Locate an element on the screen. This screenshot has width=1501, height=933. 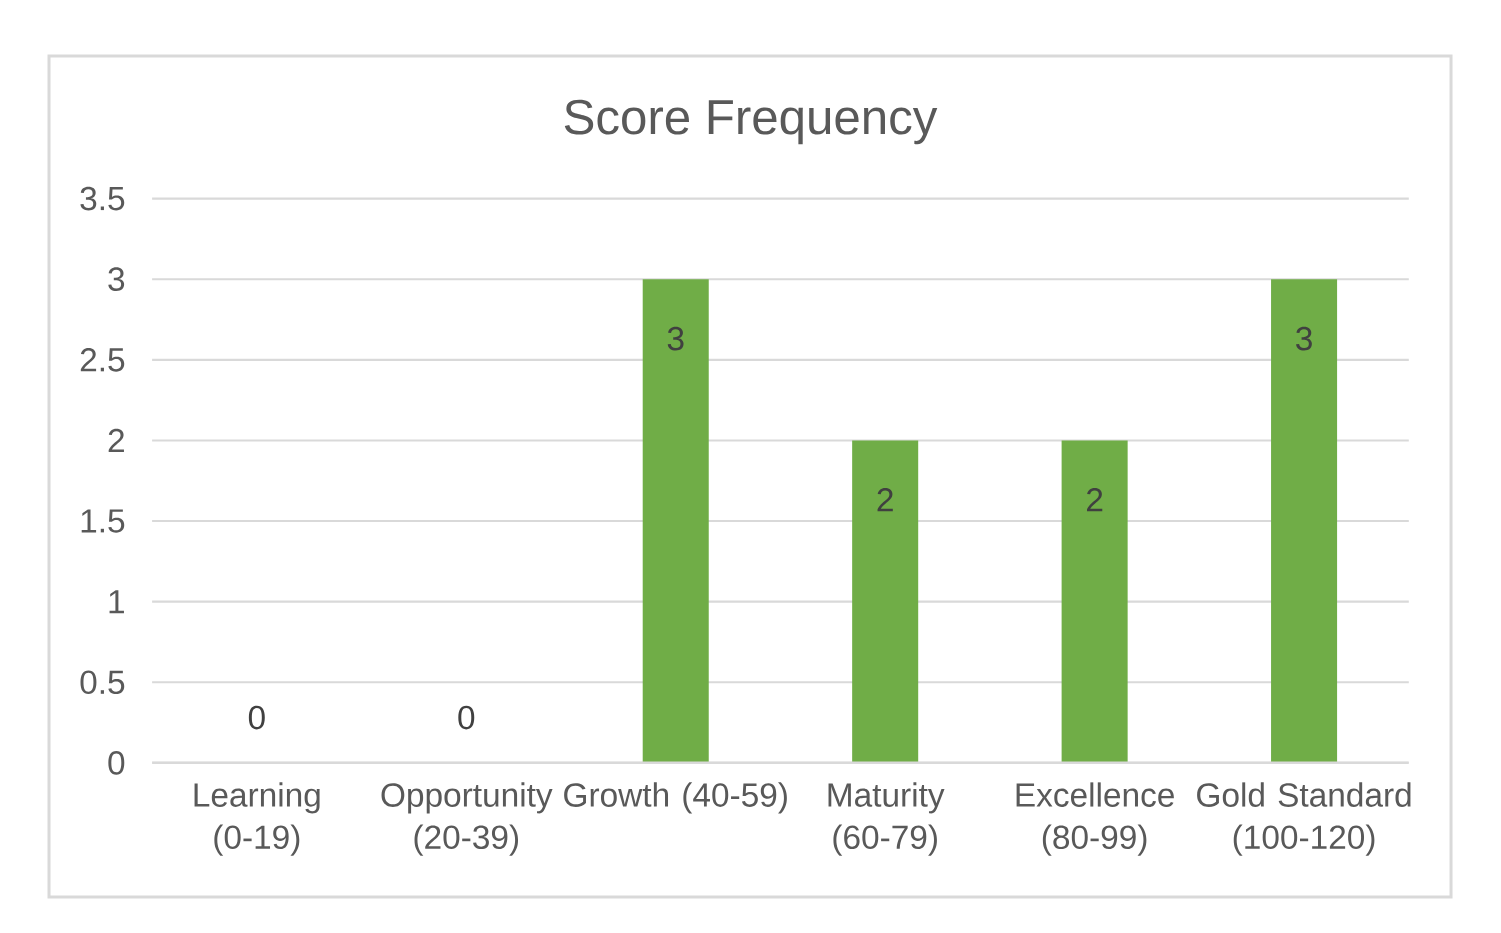
y-tick-label: 0.5 is located at coordinates (102, 682).